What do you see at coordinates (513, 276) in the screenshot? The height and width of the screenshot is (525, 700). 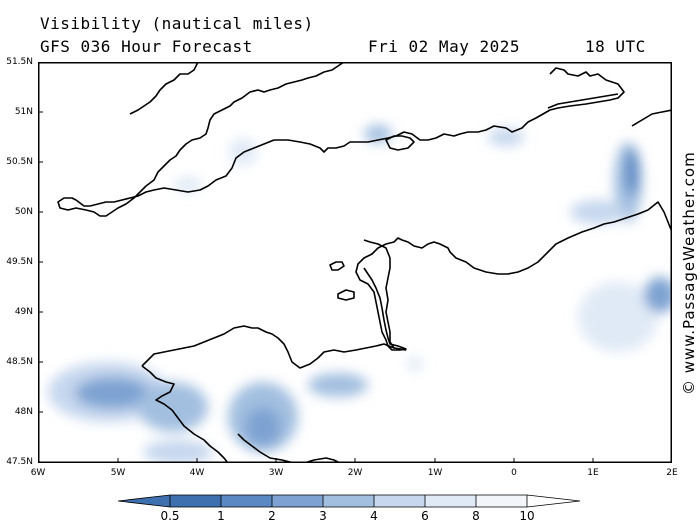 I see `coastline-northern-france` at bounding box center [513, 276].